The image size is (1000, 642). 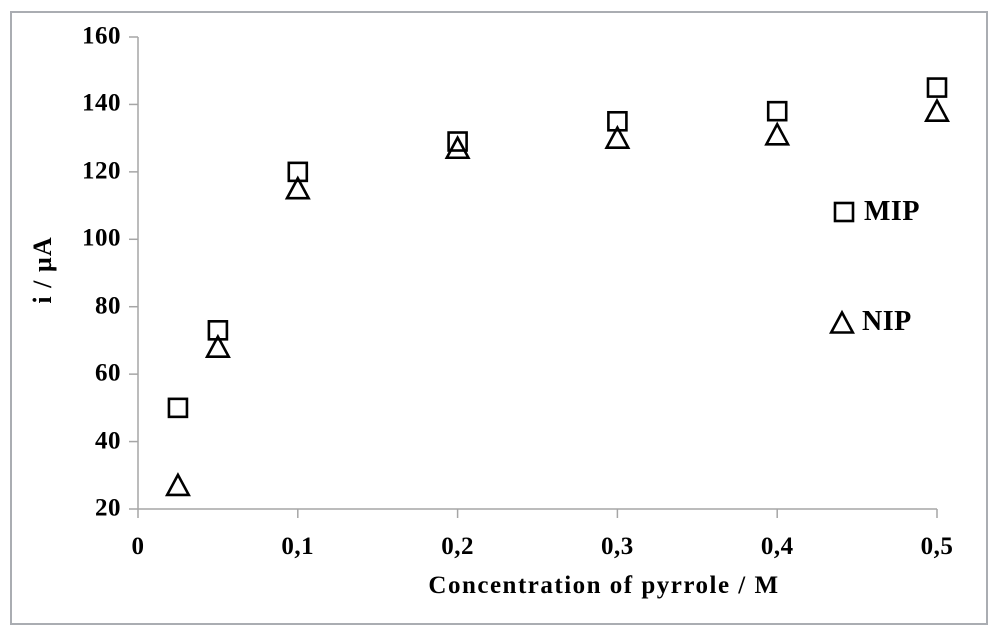 What do you see at coordinates (101, 238) in the screenshot?
I see `y-tick-label: 100` at bounding box center [101, 238].